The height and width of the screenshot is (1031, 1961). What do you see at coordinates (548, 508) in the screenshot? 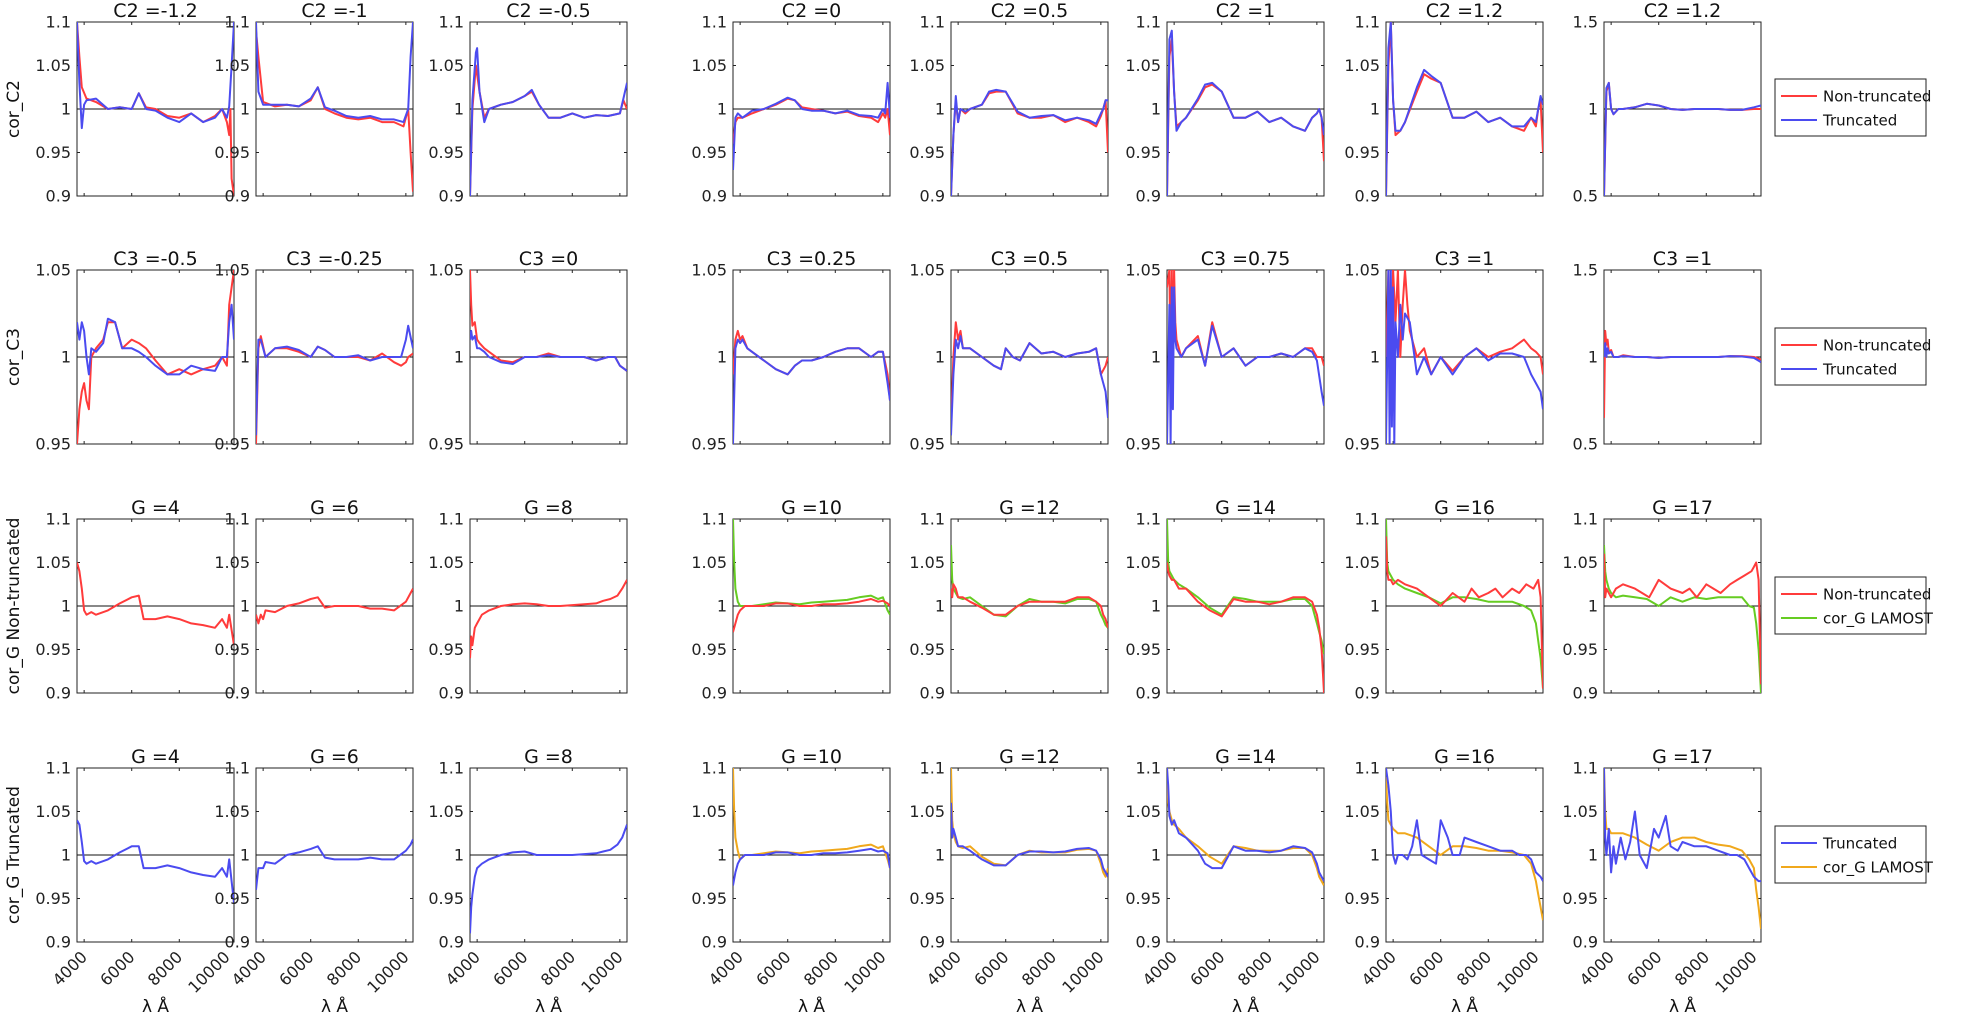
I see `subplot-title: G =8` at bounding box center [548, 508].